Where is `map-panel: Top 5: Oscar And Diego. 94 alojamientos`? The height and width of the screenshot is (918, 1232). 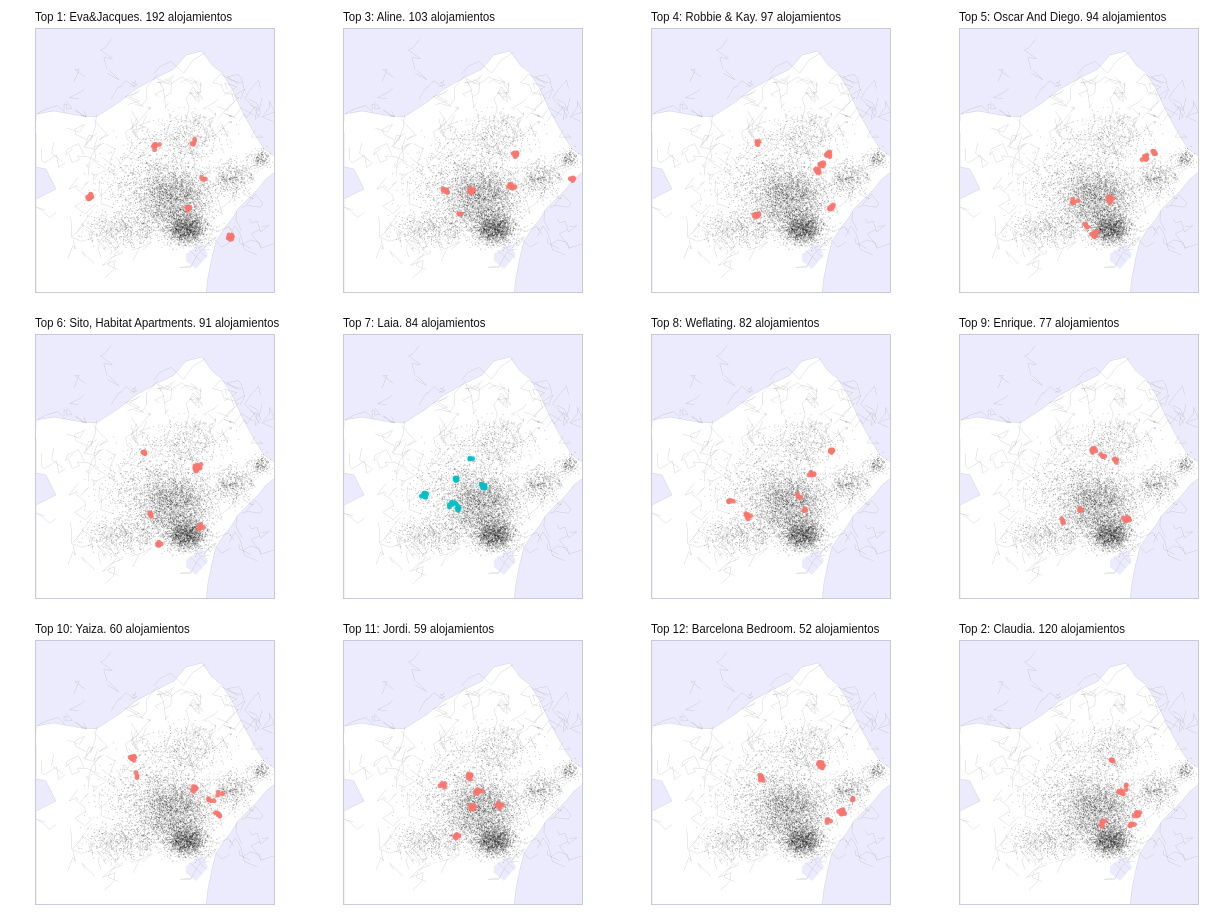
map-panel: Top 5: Oscar And Diego. 94 alojamientos is located at coordinates (1095, 151).